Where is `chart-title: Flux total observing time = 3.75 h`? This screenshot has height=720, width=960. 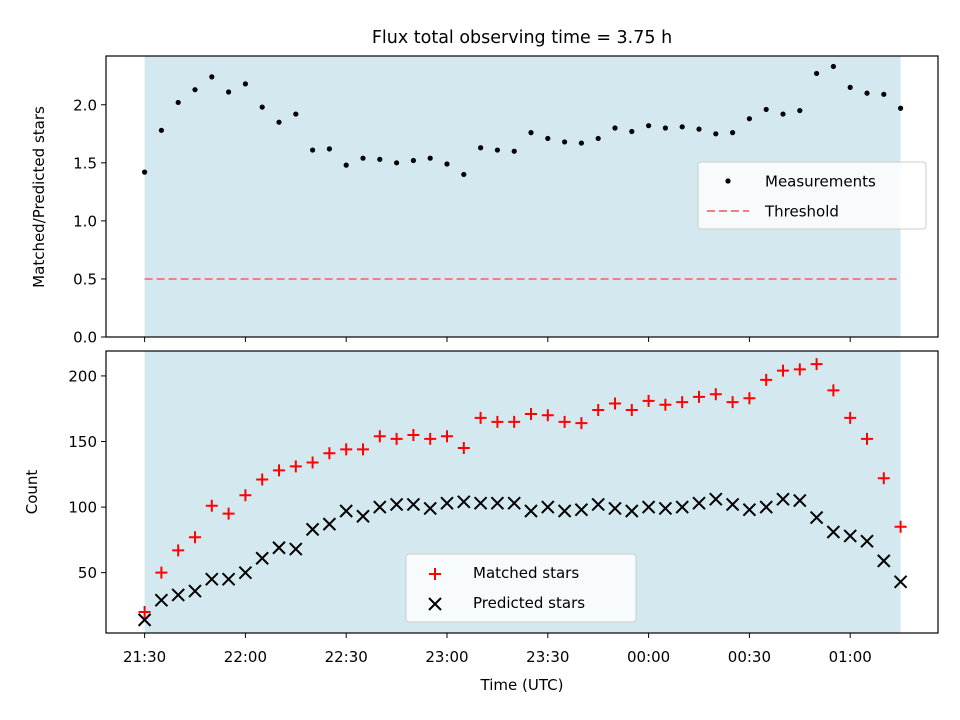
chart-title: Flux total observing time = 3.75 h is located at coordinates (522, 38).